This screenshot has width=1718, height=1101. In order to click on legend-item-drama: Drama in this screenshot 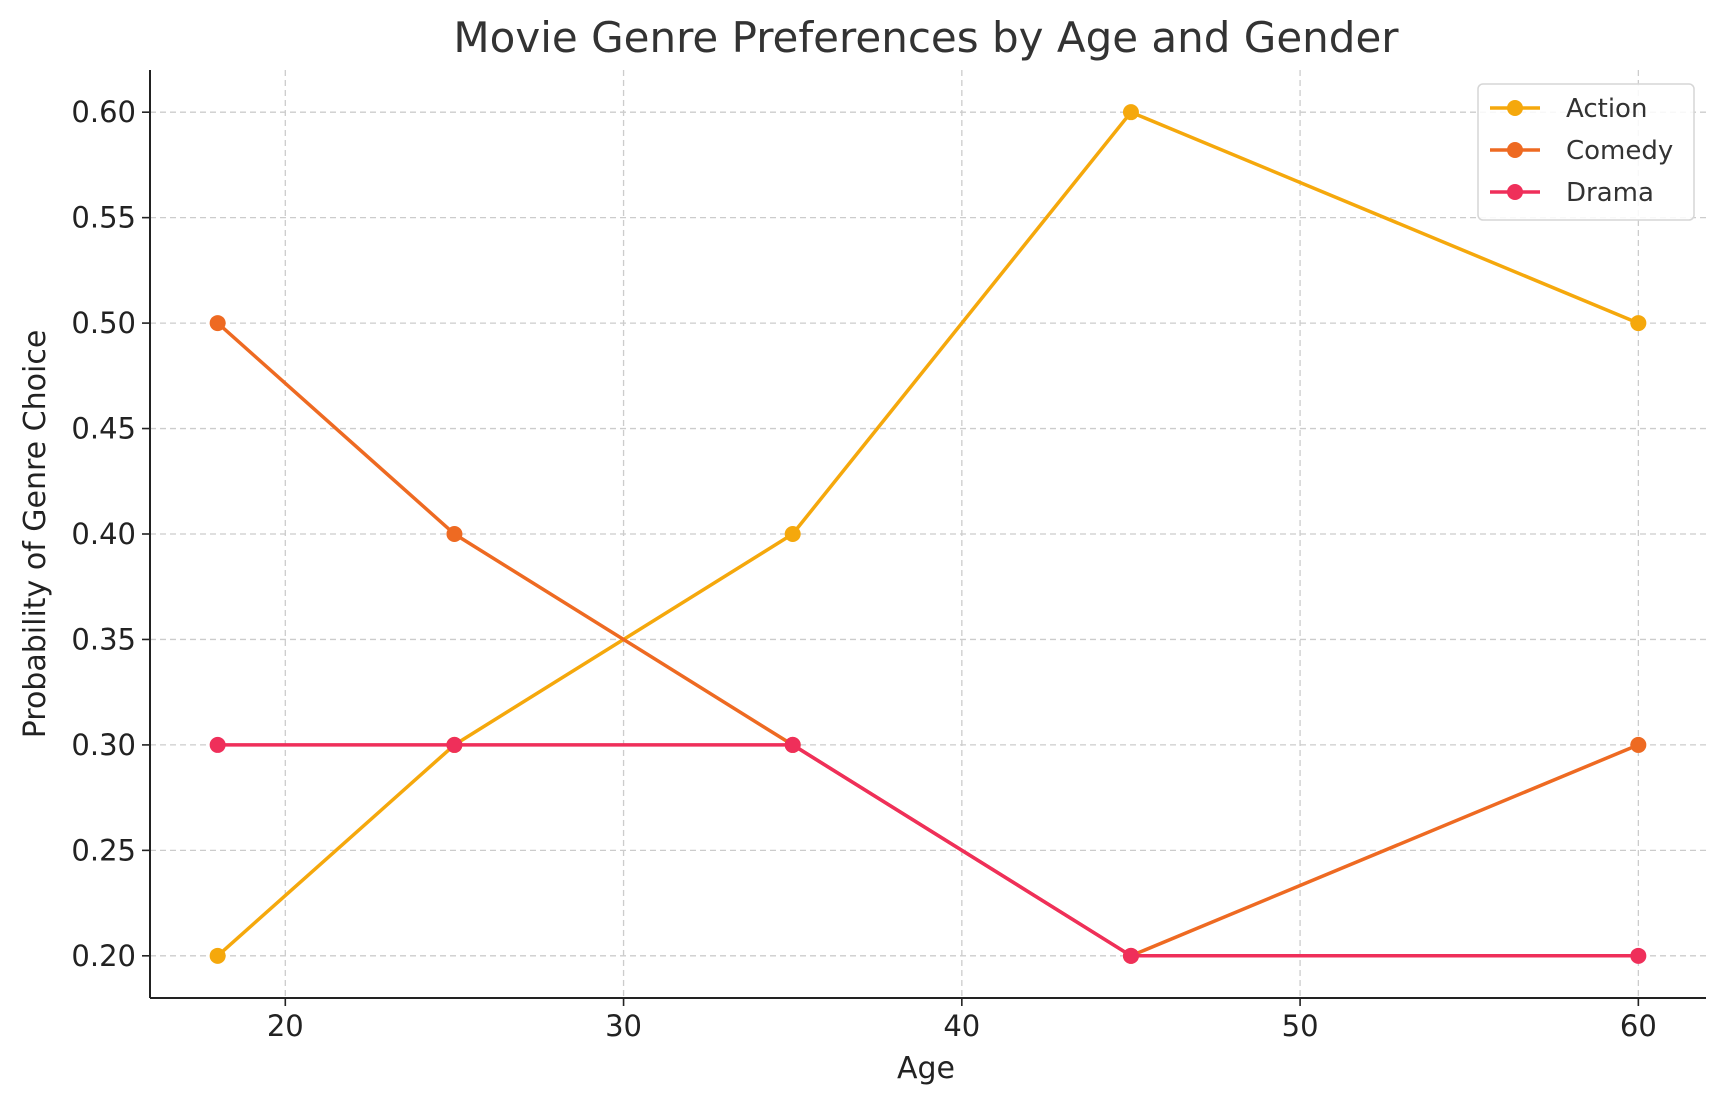, I will do `click(1572, 193)`.